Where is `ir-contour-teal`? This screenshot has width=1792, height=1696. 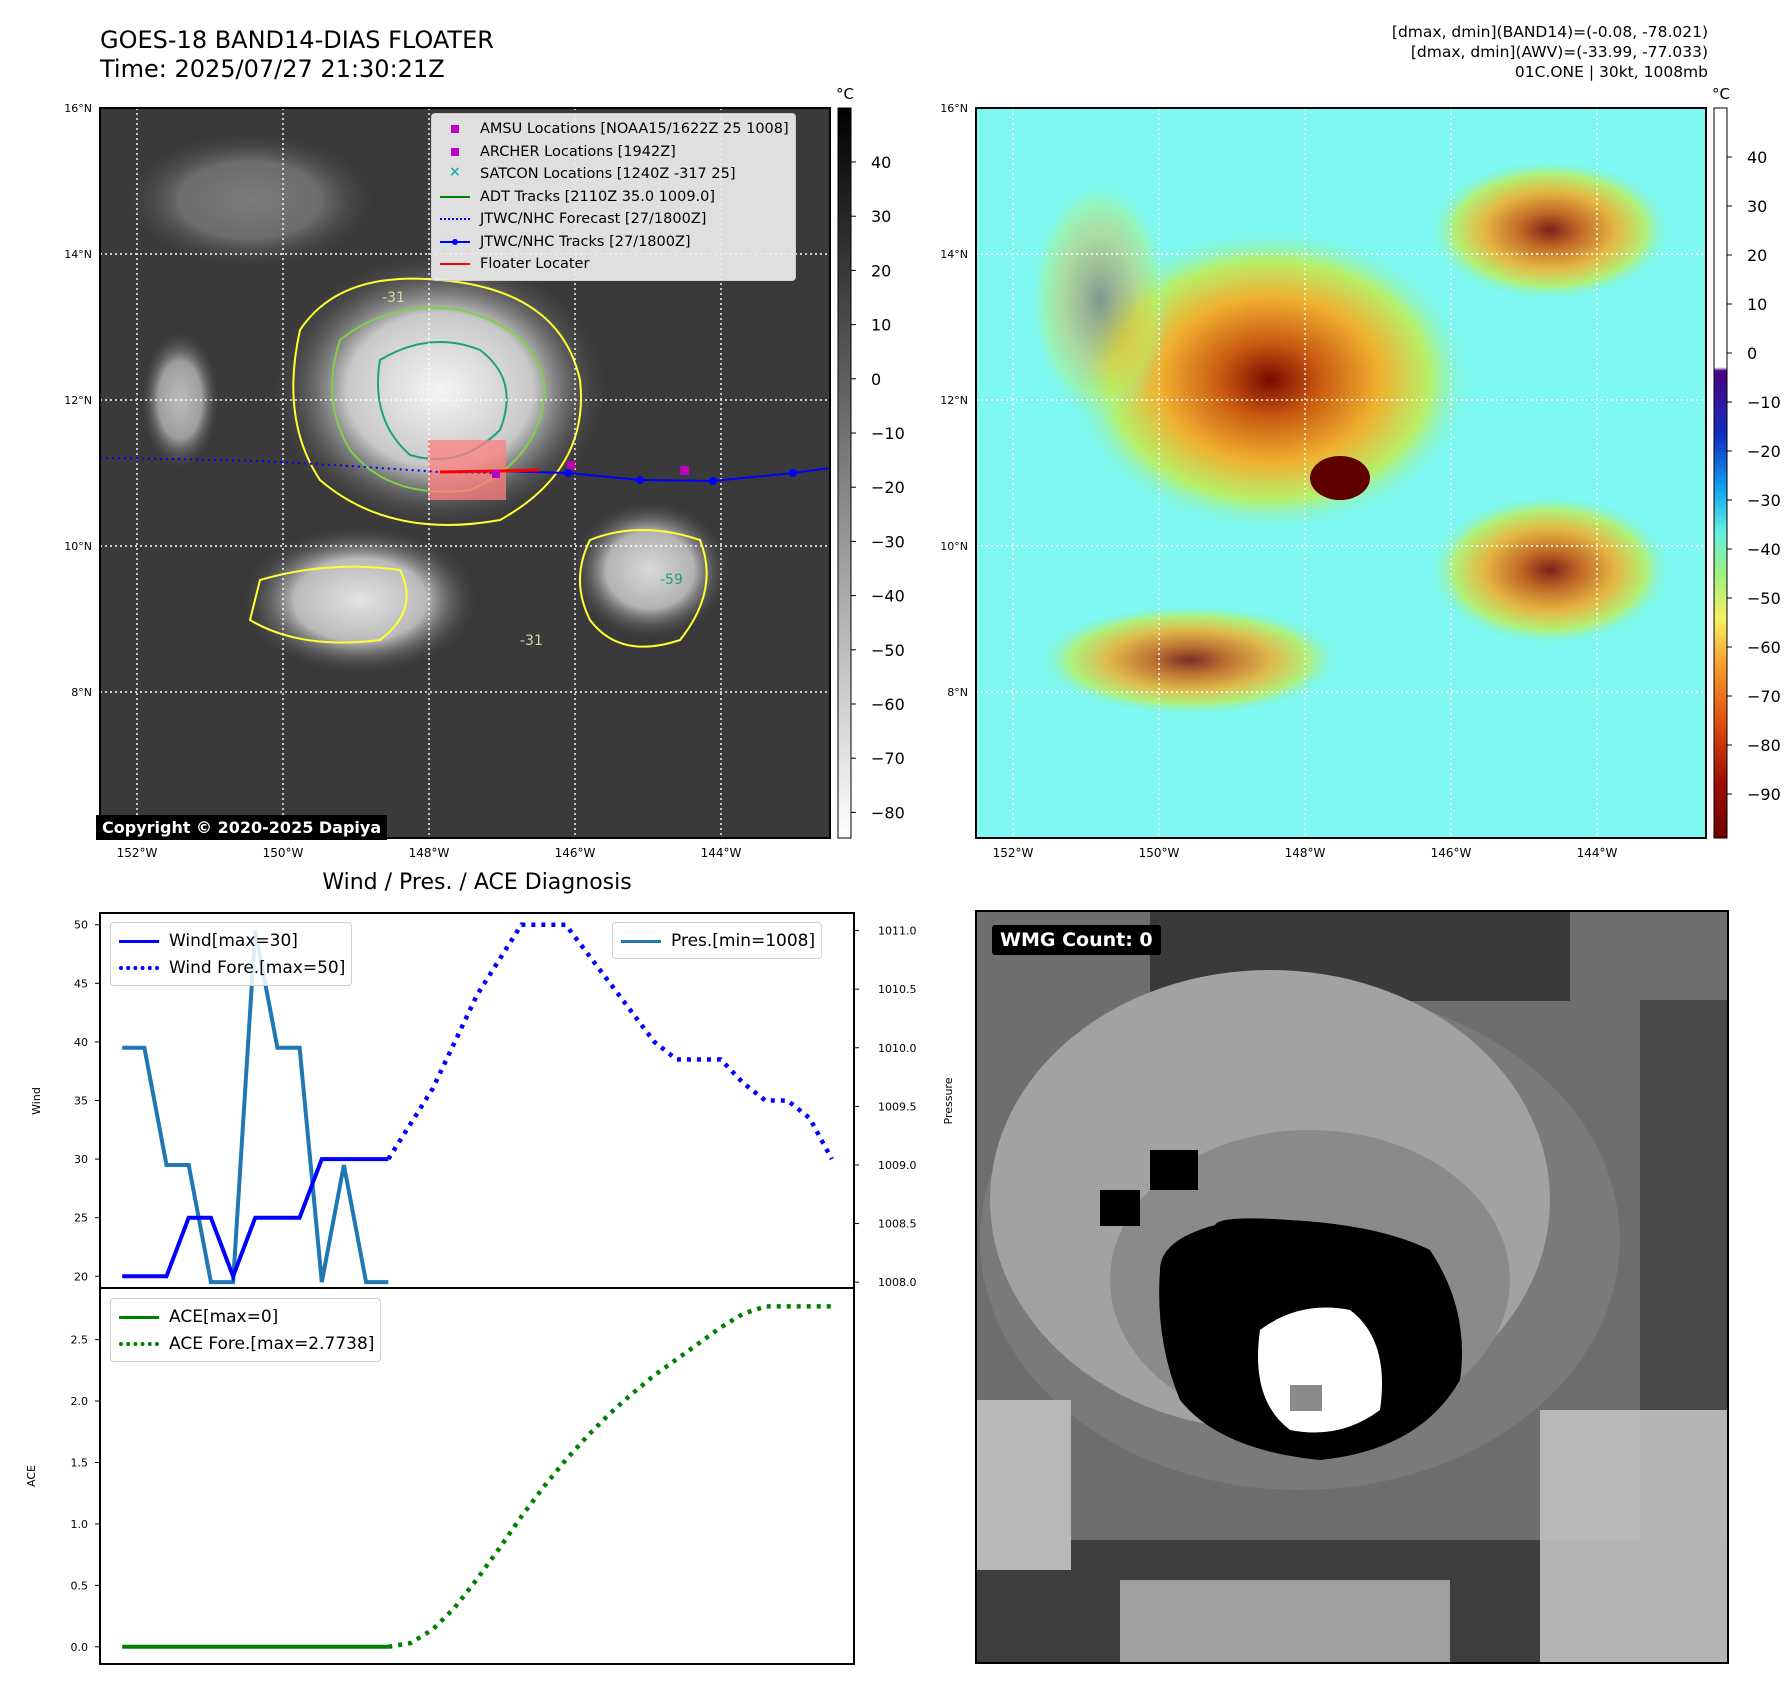
ir-contour-teal is located at coordinates (442, 401).